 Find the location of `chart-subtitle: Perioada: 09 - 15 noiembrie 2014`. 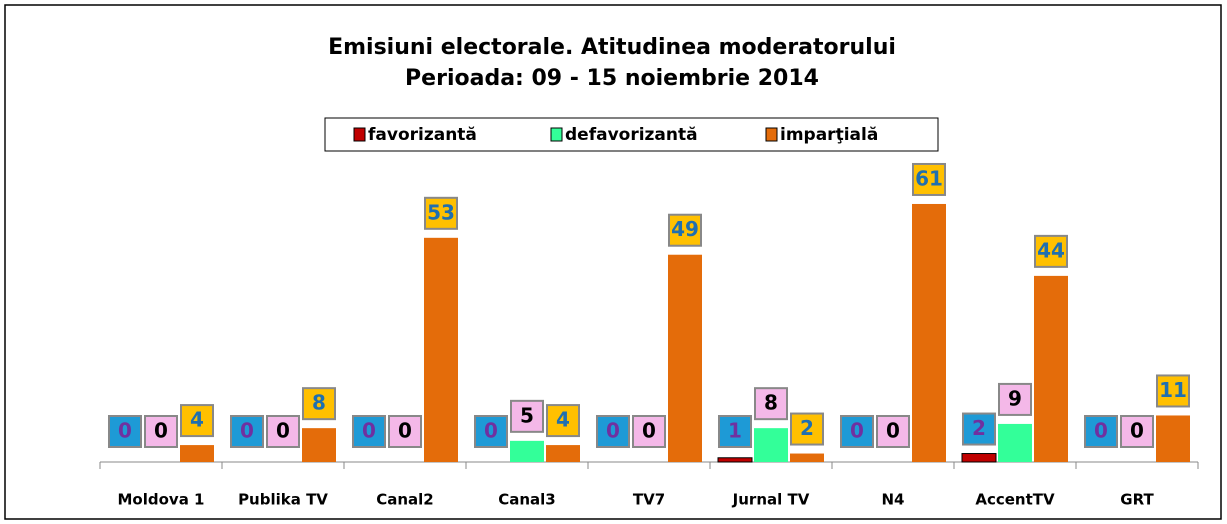

chart-subtitle: Perioada: 09 - 15 noiembrie 2014 is located at coordinates (612, 78).